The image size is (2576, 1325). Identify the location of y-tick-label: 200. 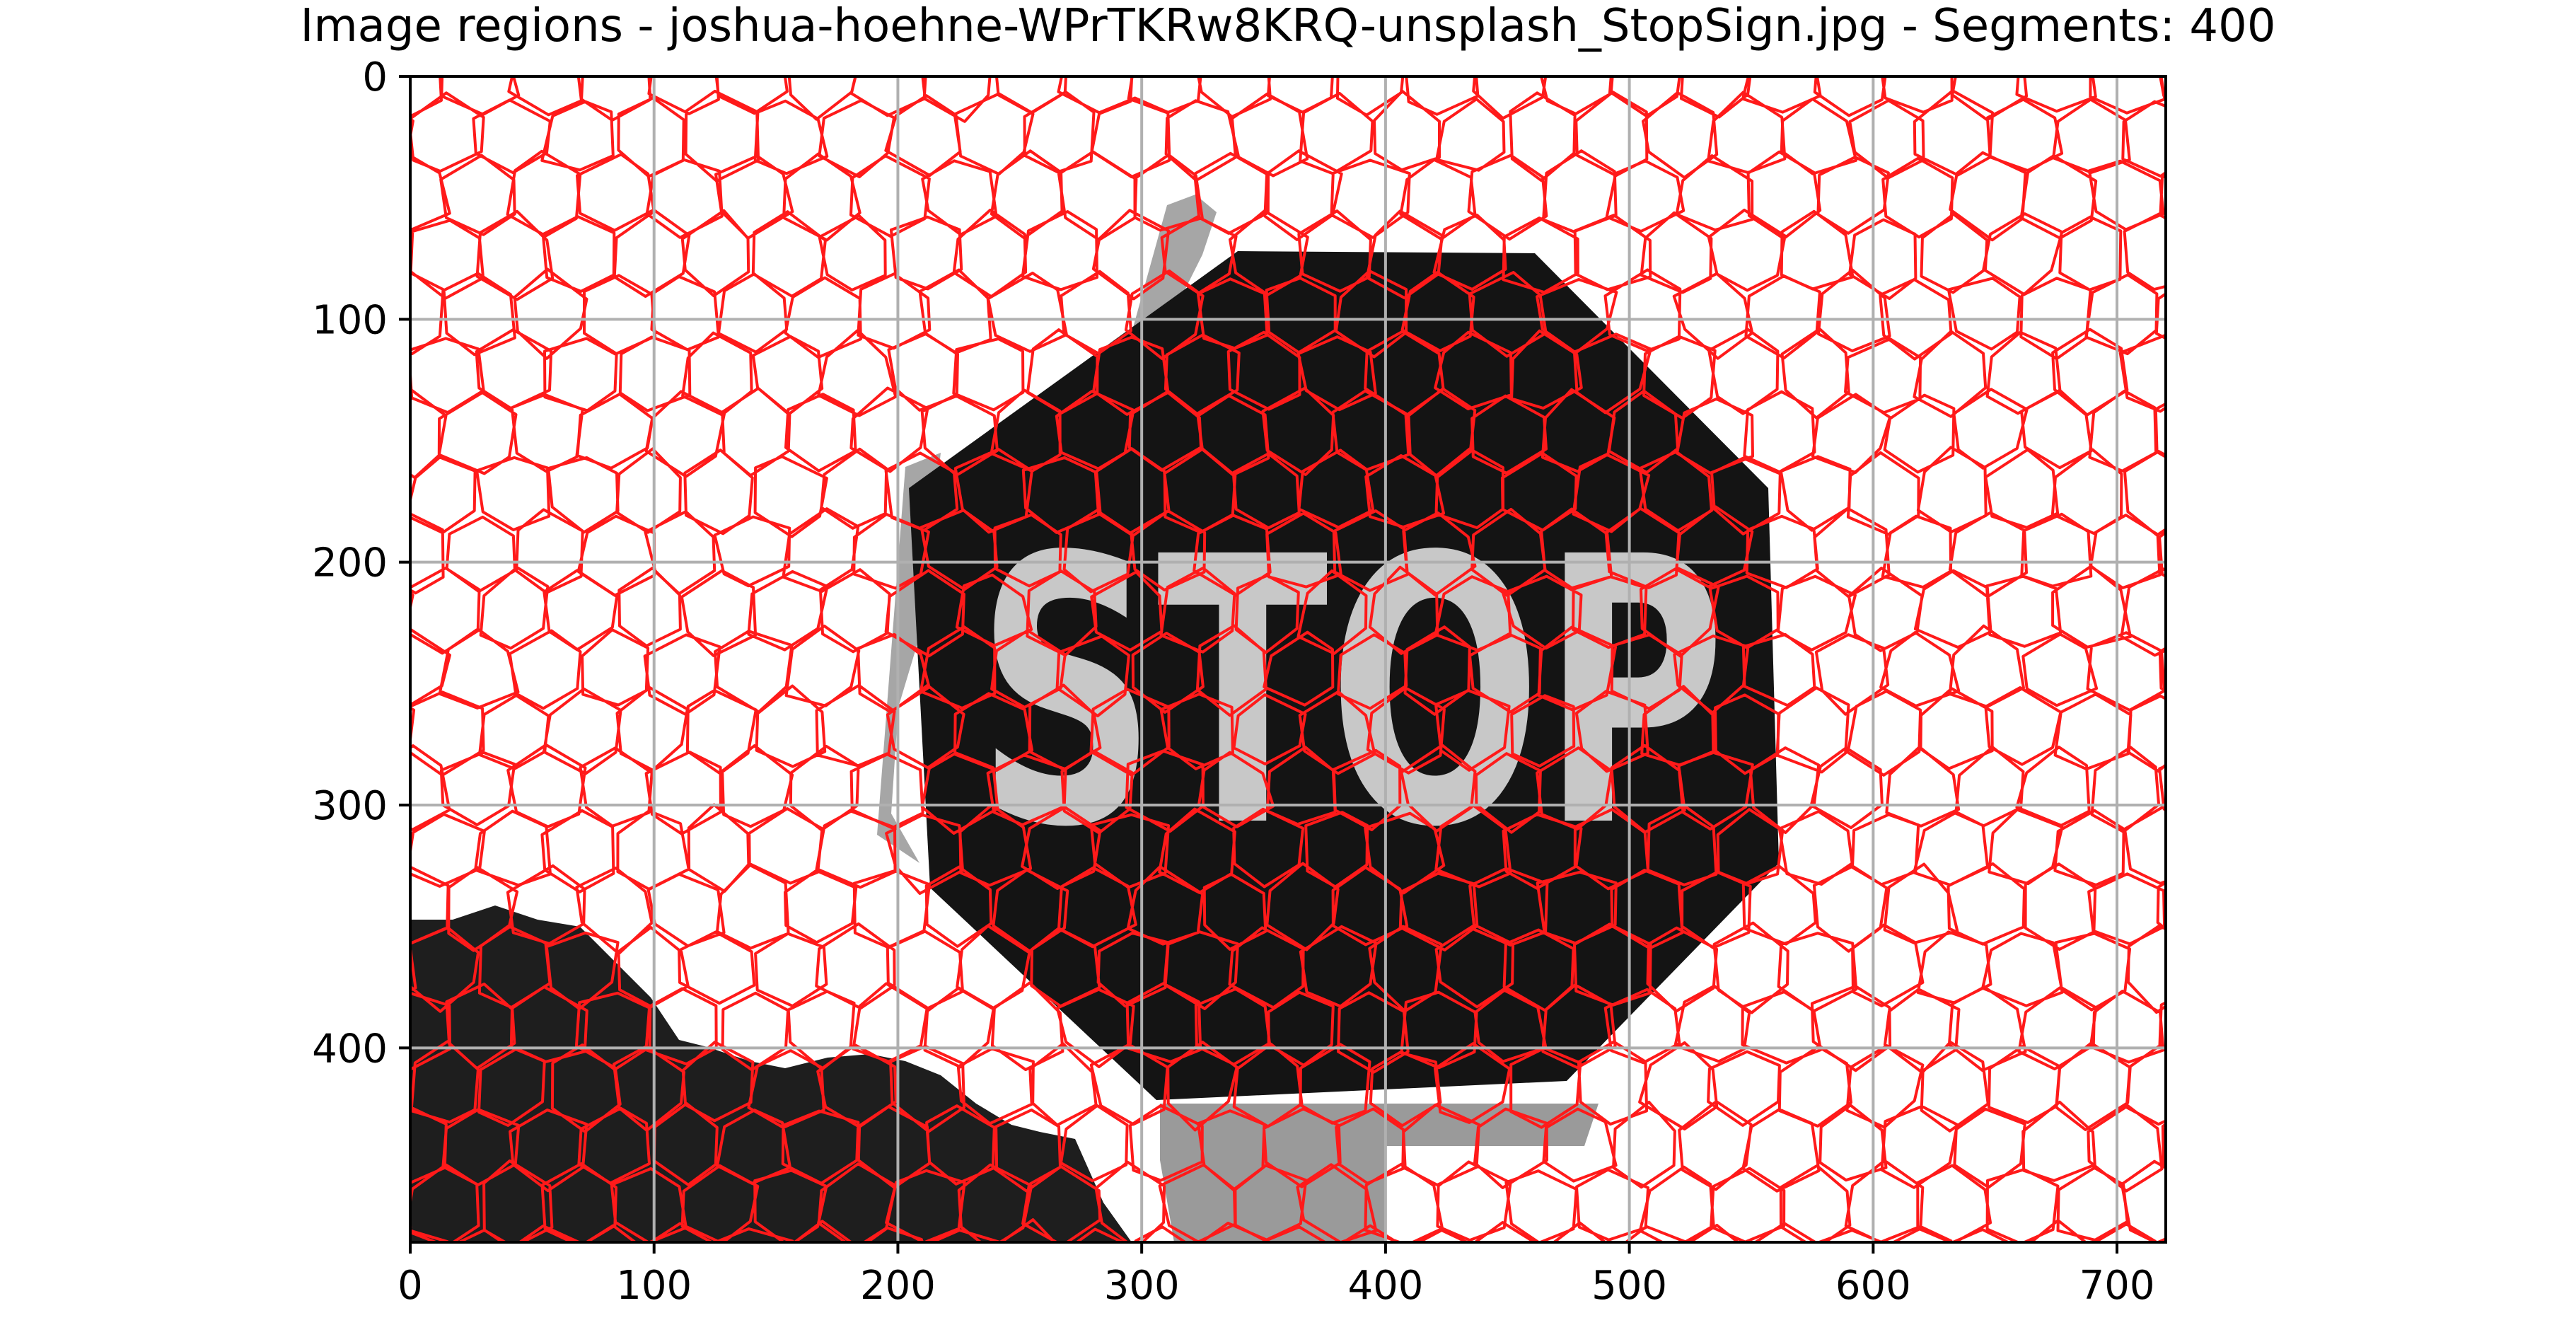
(350, 563).